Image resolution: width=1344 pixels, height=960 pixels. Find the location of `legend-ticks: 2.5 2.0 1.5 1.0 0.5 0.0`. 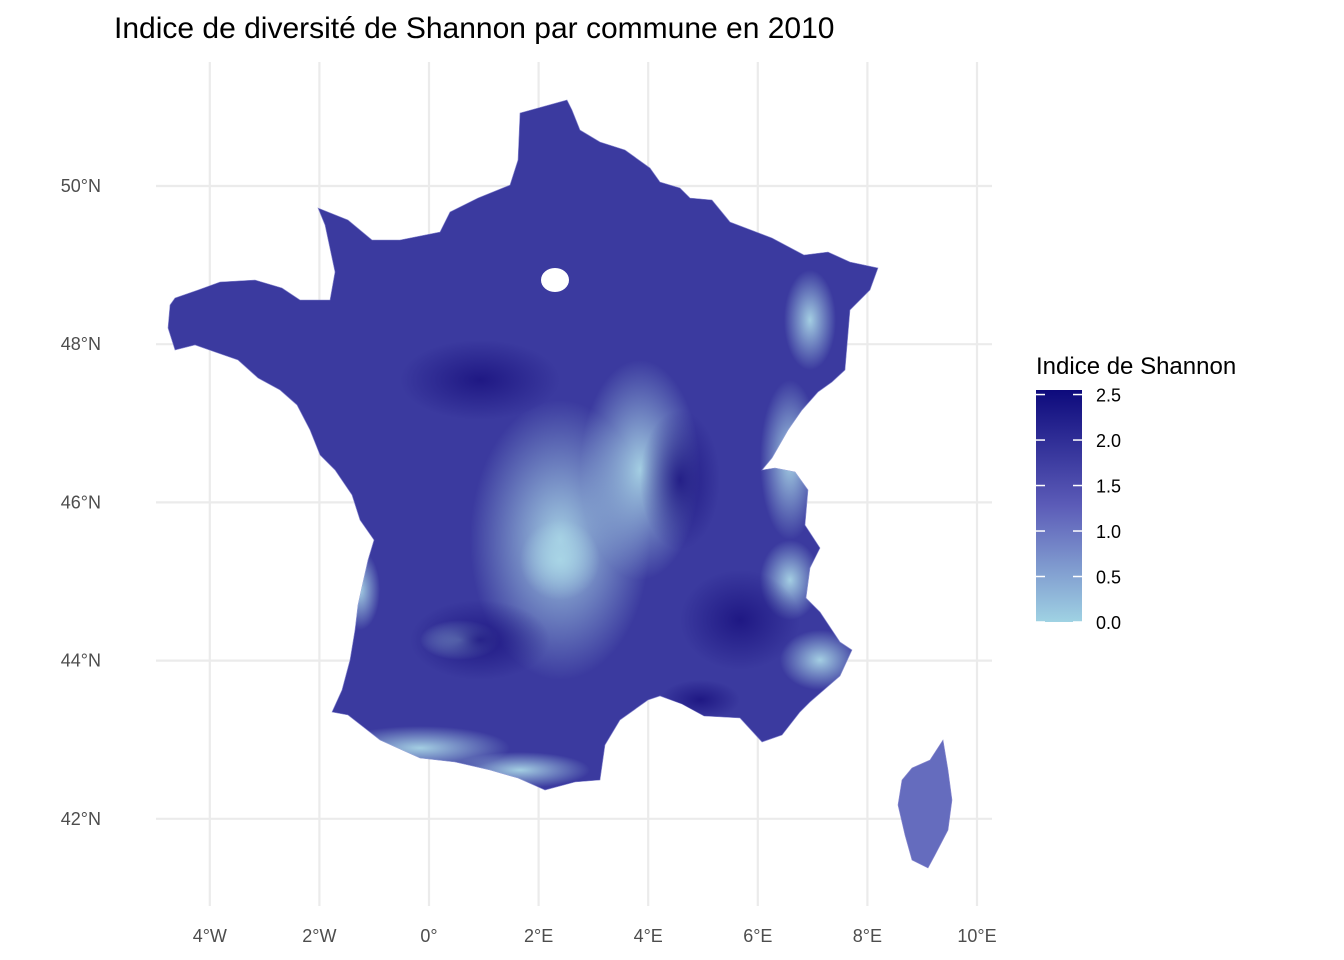

legend-ticks: 2.5 2.0 1.5 1.0 0.5 0.0 is located at coordinates (1078, 509).